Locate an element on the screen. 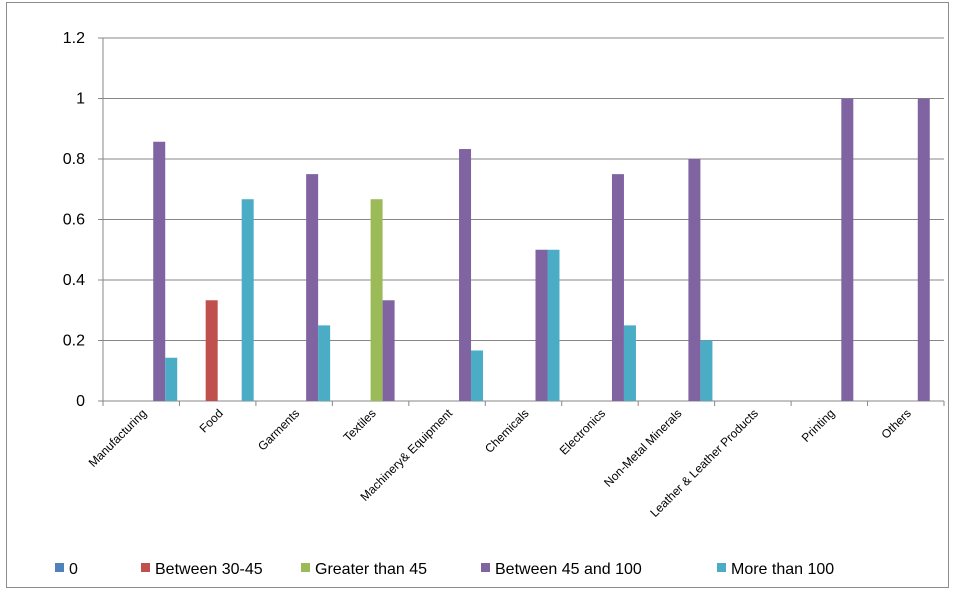 The image size is (957, 593). x-category-label: Electronics is located at coordinates (582, 431).